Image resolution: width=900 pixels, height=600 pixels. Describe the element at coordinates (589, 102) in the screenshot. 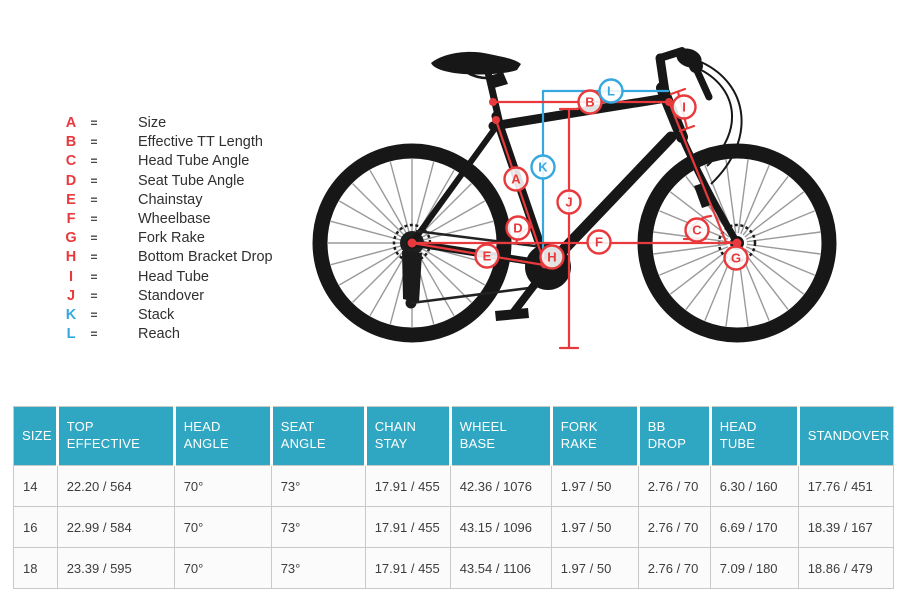

I see `svg-text: B` at that location.